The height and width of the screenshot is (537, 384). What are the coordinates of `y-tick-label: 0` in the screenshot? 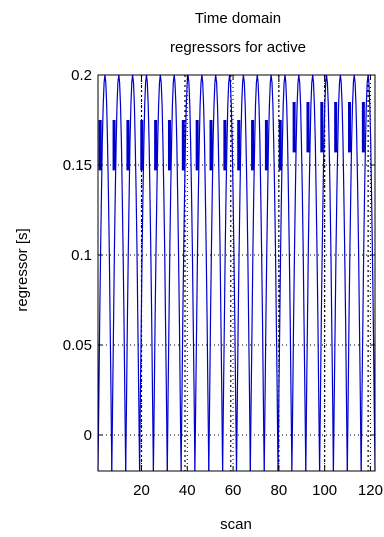 It's located at (88, 435).